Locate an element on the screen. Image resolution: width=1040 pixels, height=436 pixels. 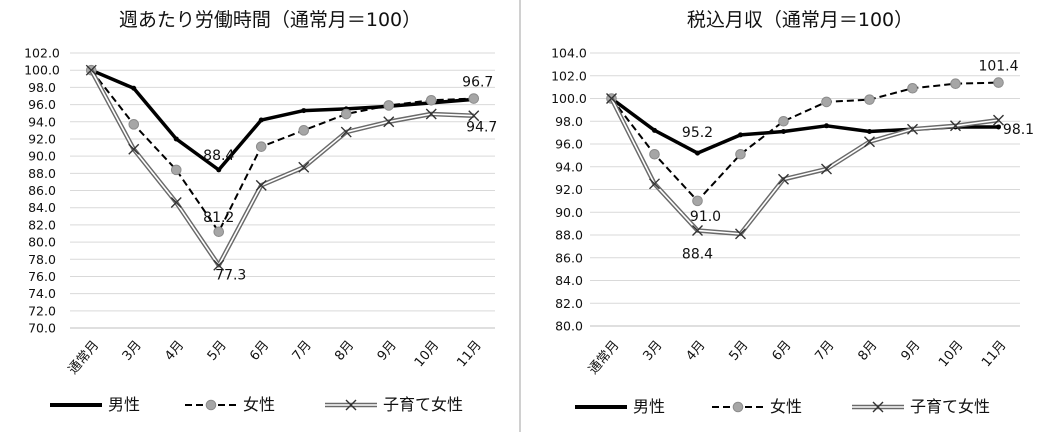
legend-item: 男性 is located at coordinates (620, 406).